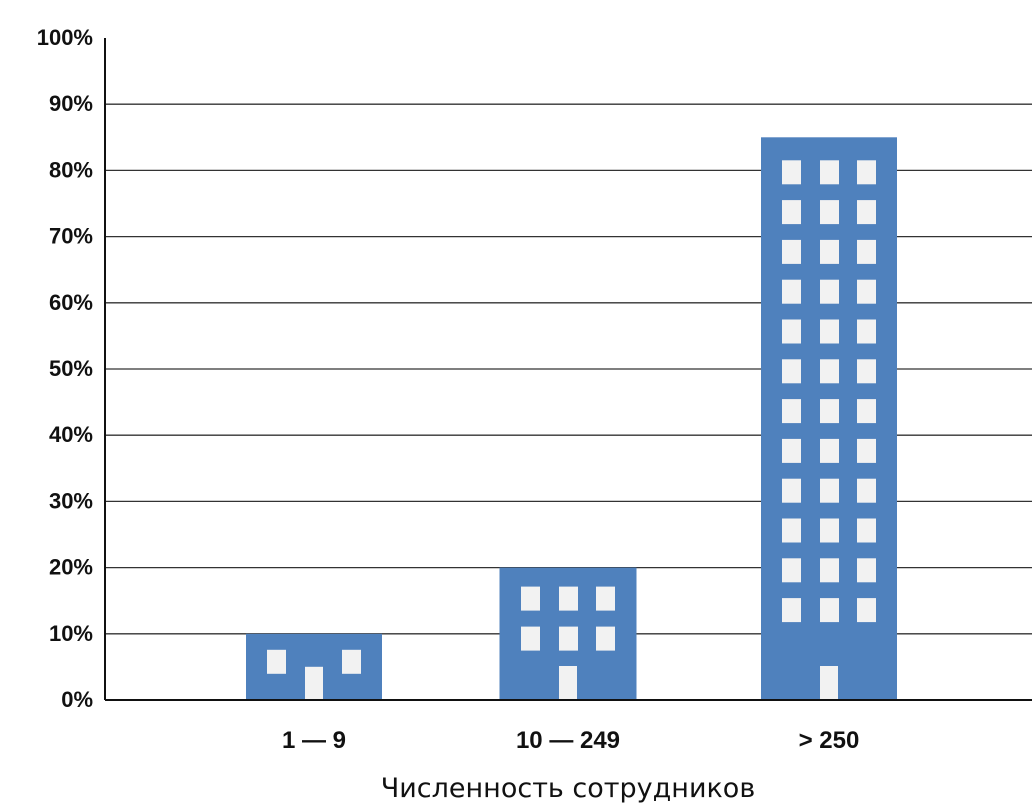 The image size is (1032, 809). I want to click on y-tick-label: 0%, so click(77, 699).